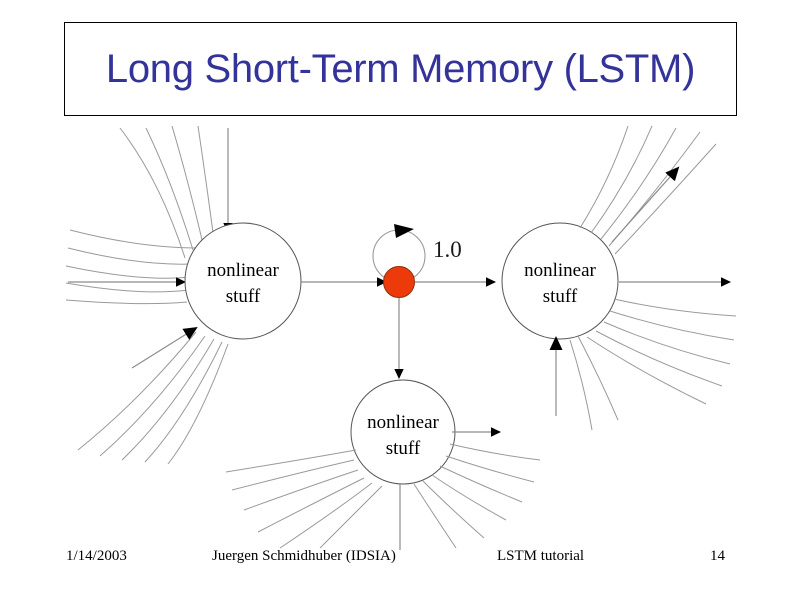 This screenshot has height=600, width=800. Describe the element at coordinates (132, 267) in the screenshot. I see `left-node-fan-upper-left` at that location.